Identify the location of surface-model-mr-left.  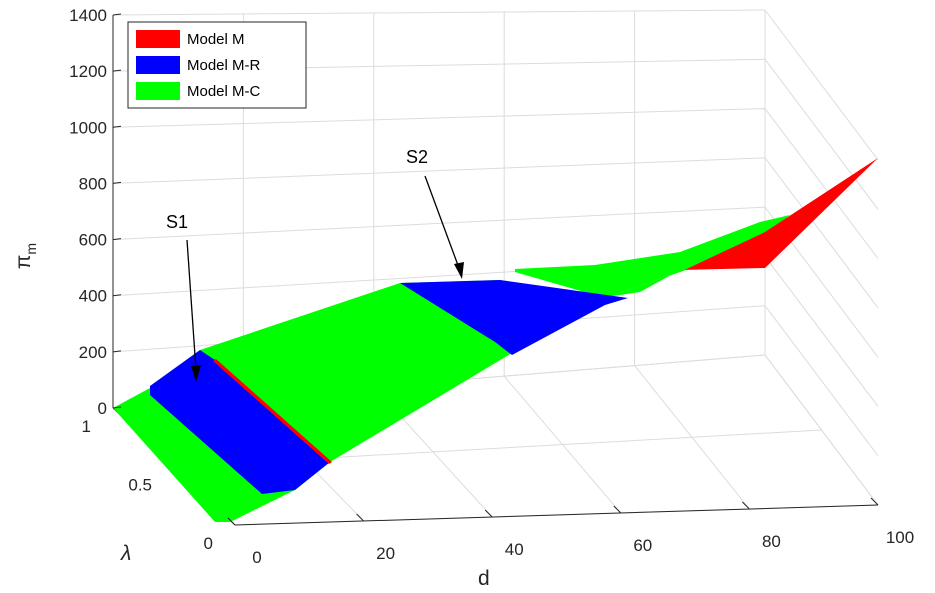
(240, 422).